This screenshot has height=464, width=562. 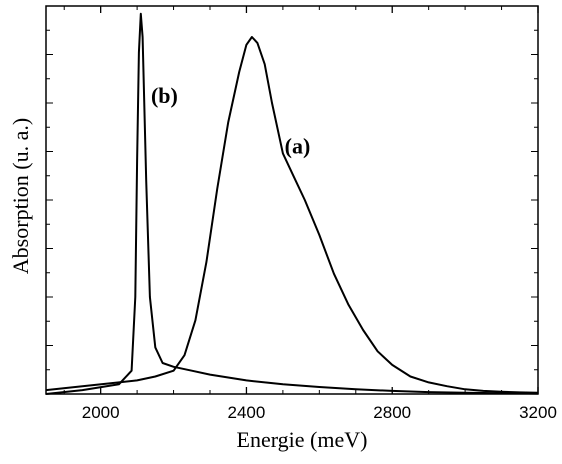 I want to click on series-annotation: (b), so click(x=164, y=95).